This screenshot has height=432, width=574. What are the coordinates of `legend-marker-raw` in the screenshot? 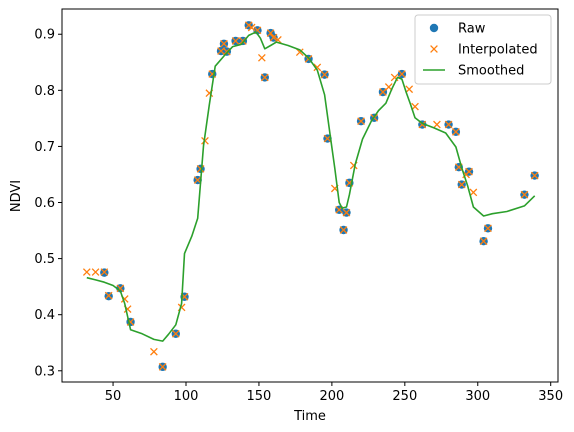 It's located at (434, 28).